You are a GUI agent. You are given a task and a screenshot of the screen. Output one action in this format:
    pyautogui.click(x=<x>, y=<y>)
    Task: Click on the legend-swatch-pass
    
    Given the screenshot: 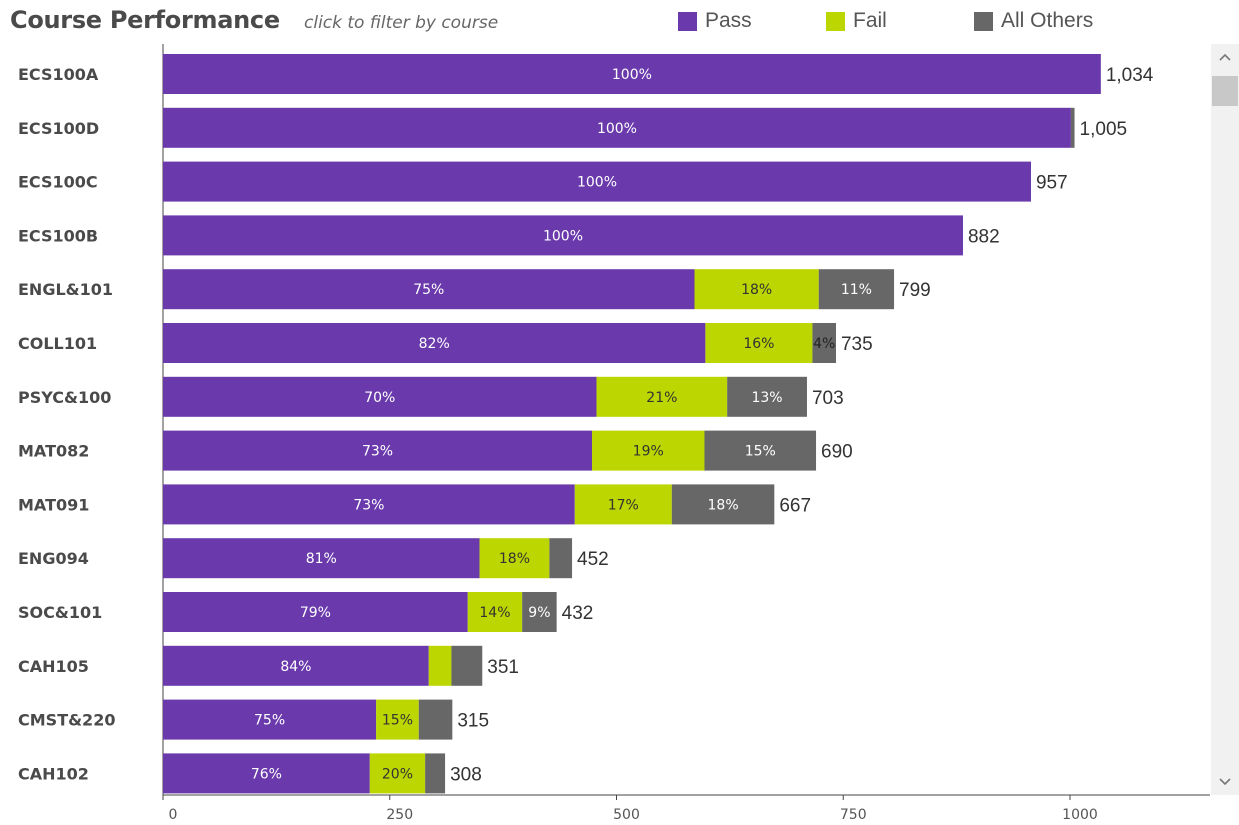 What is the action you would take?
    pyautogui.click(x=687, y=21)
    